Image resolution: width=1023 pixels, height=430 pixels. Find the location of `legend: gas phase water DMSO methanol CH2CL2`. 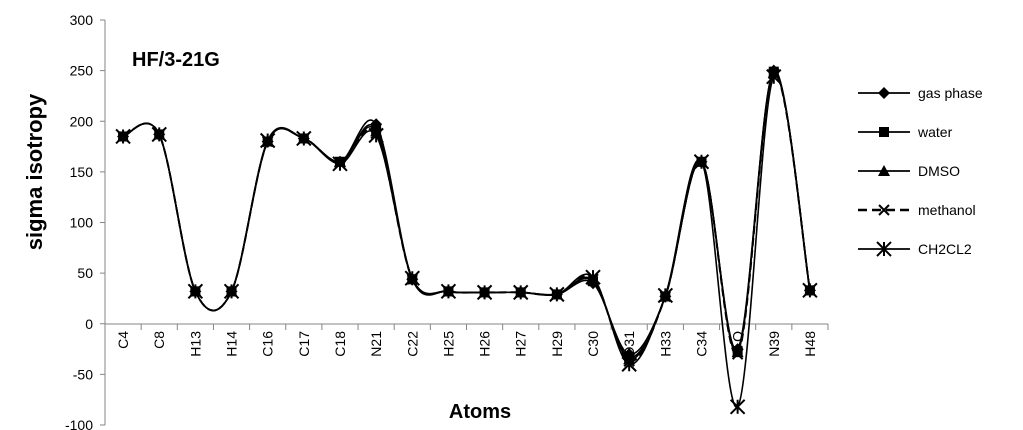

legend: gas phase water DMSO methanol CH2CL2 is located at coordinates (920, 171).